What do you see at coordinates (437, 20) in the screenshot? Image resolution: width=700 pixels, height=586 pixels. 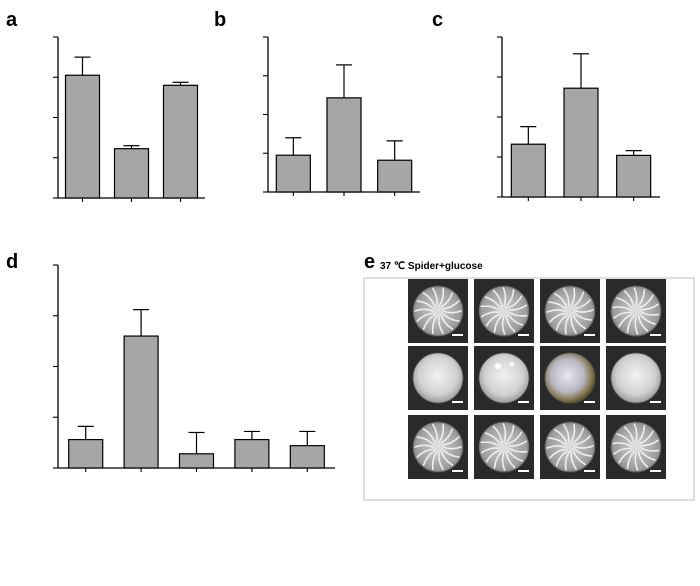 I see `panel-label-c: c` at bounding box center [437, 20].